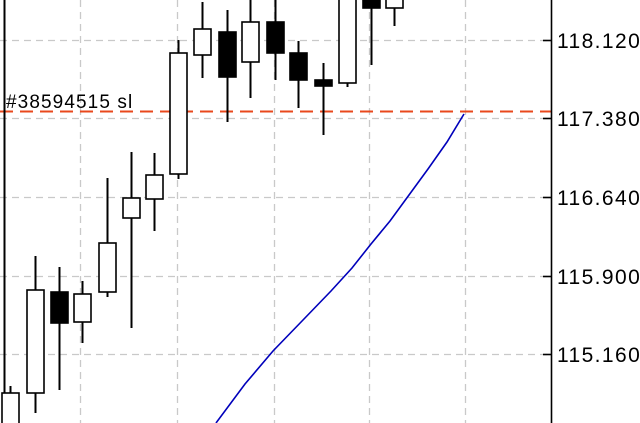 Image resolution: width=640 pixels, height=423 pixels. Describe the element at coordinates (598, 355) in the screenshot. I see `y-axis-label: 115.160` at that location.